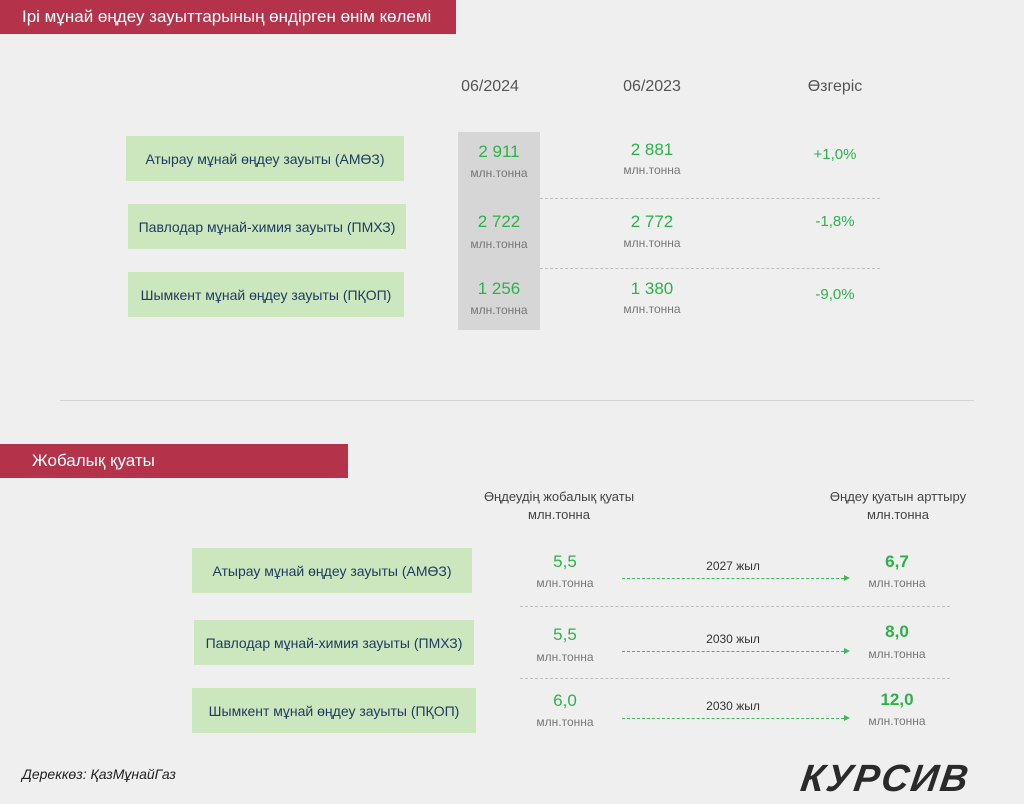 The image size is (1024, 804). What do you see at coordinates (652, 288) in the screenshot?
I see `value-2023: 1 380` at bounding box center [652, 288].